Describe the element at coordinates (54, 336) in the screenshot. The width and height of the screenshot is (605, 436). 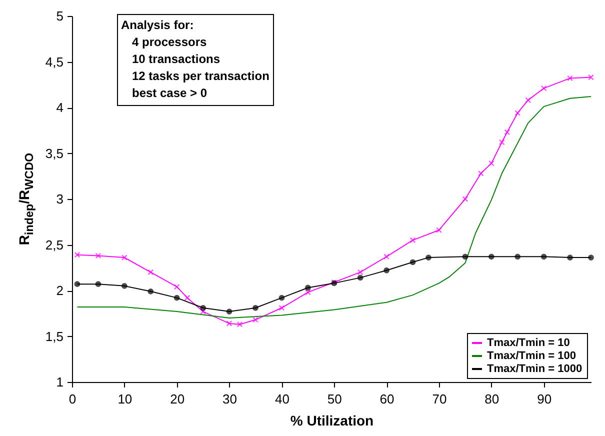
I see `y-tick-label: 1,5` at that location.